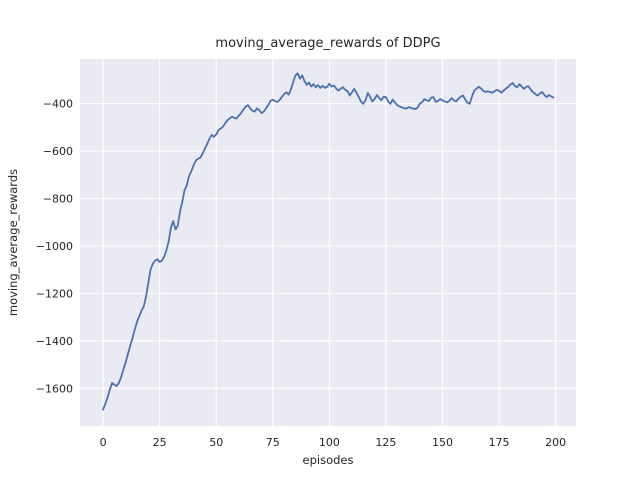 Image resolution: width=640 pixels, height=480 pixels. I want to click on x-tick-label: 200, so click(555, 442).